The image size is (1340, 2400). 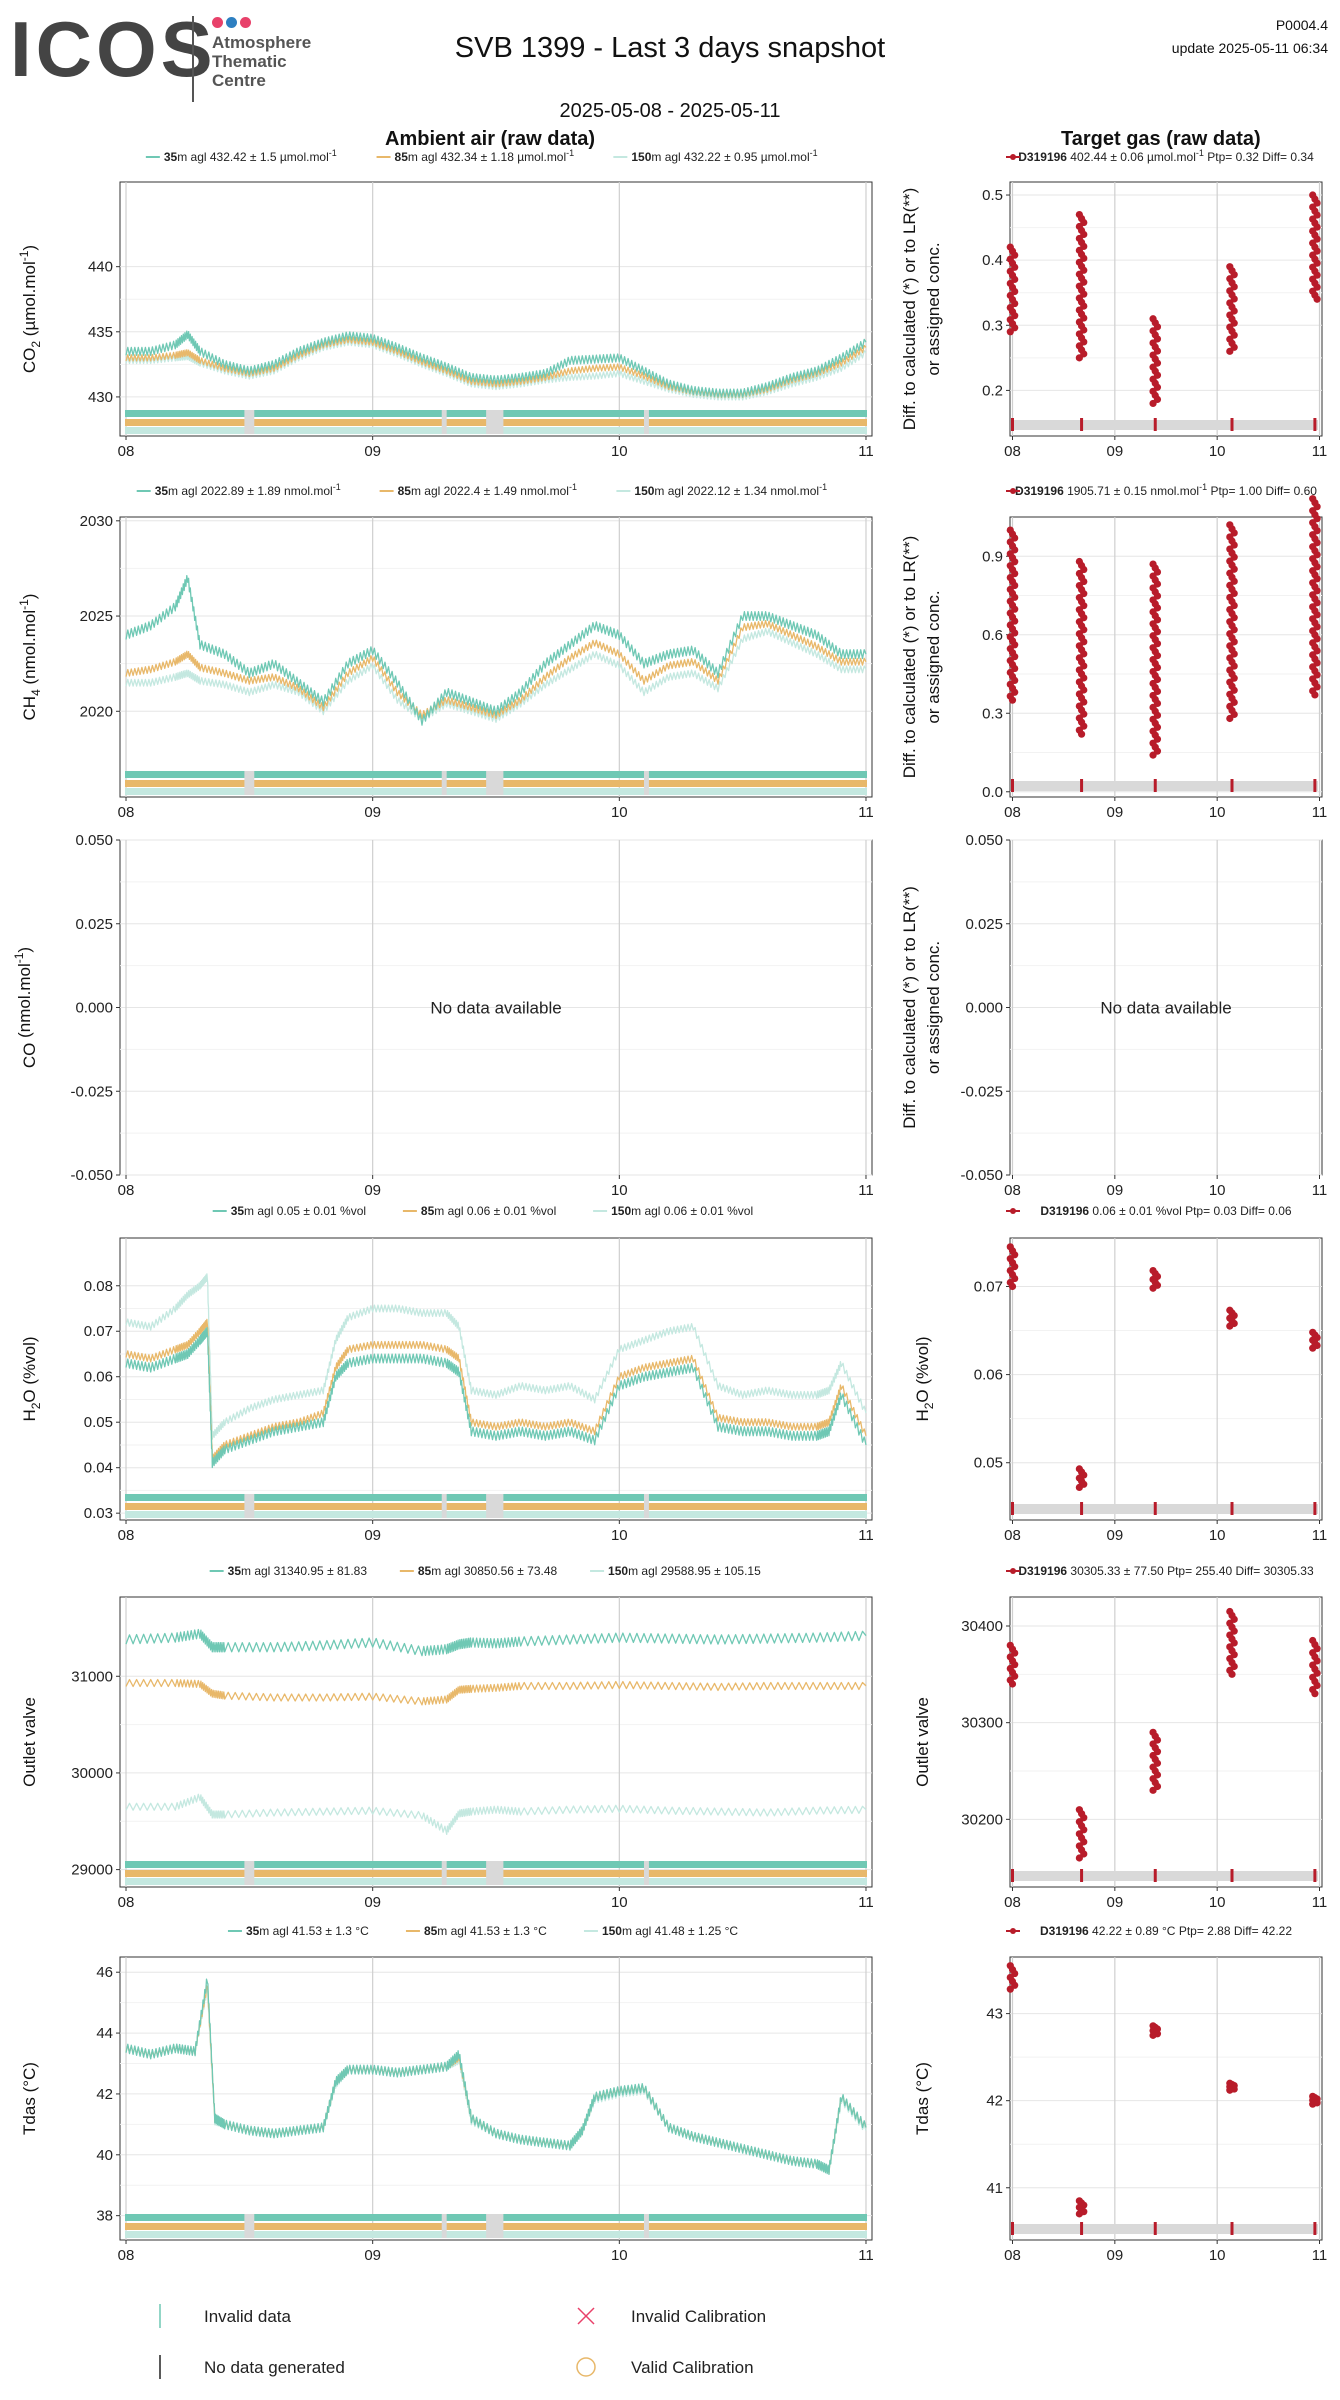 What do you see at coordinates (104, 2216) in the screenshot?
I see `ambient-tdas-ytick-label: 38` at bounding box center [104, 2216].